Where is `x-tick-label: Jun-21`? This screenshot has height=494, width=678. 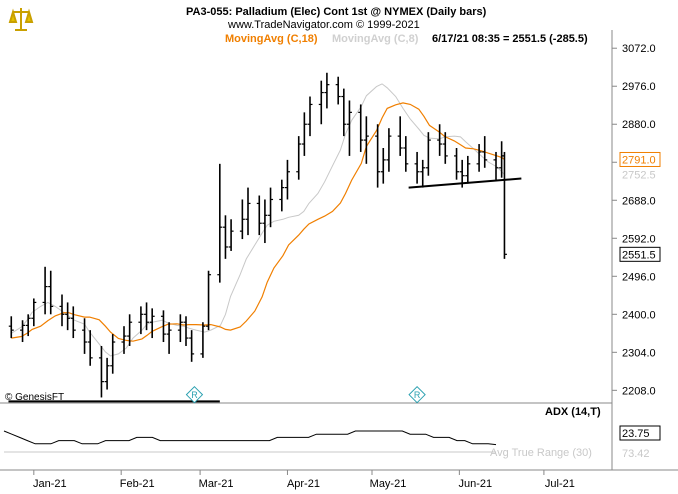 x-tick-label: Jun-21 is located at coordinates (476, 484).